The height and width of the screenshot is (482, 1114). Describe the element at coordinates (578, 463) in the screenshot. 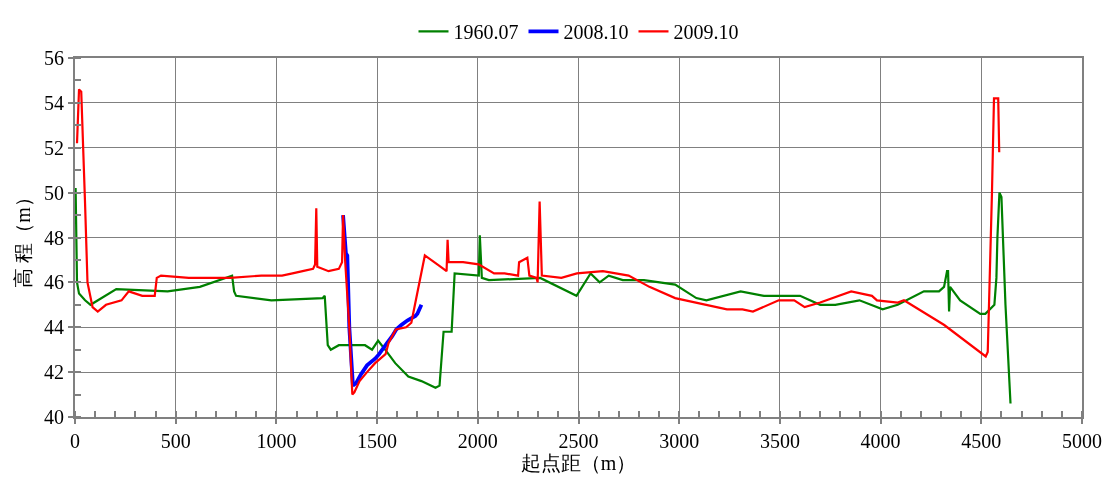

I see `x-axis-title: 起点距（m）` at that location.